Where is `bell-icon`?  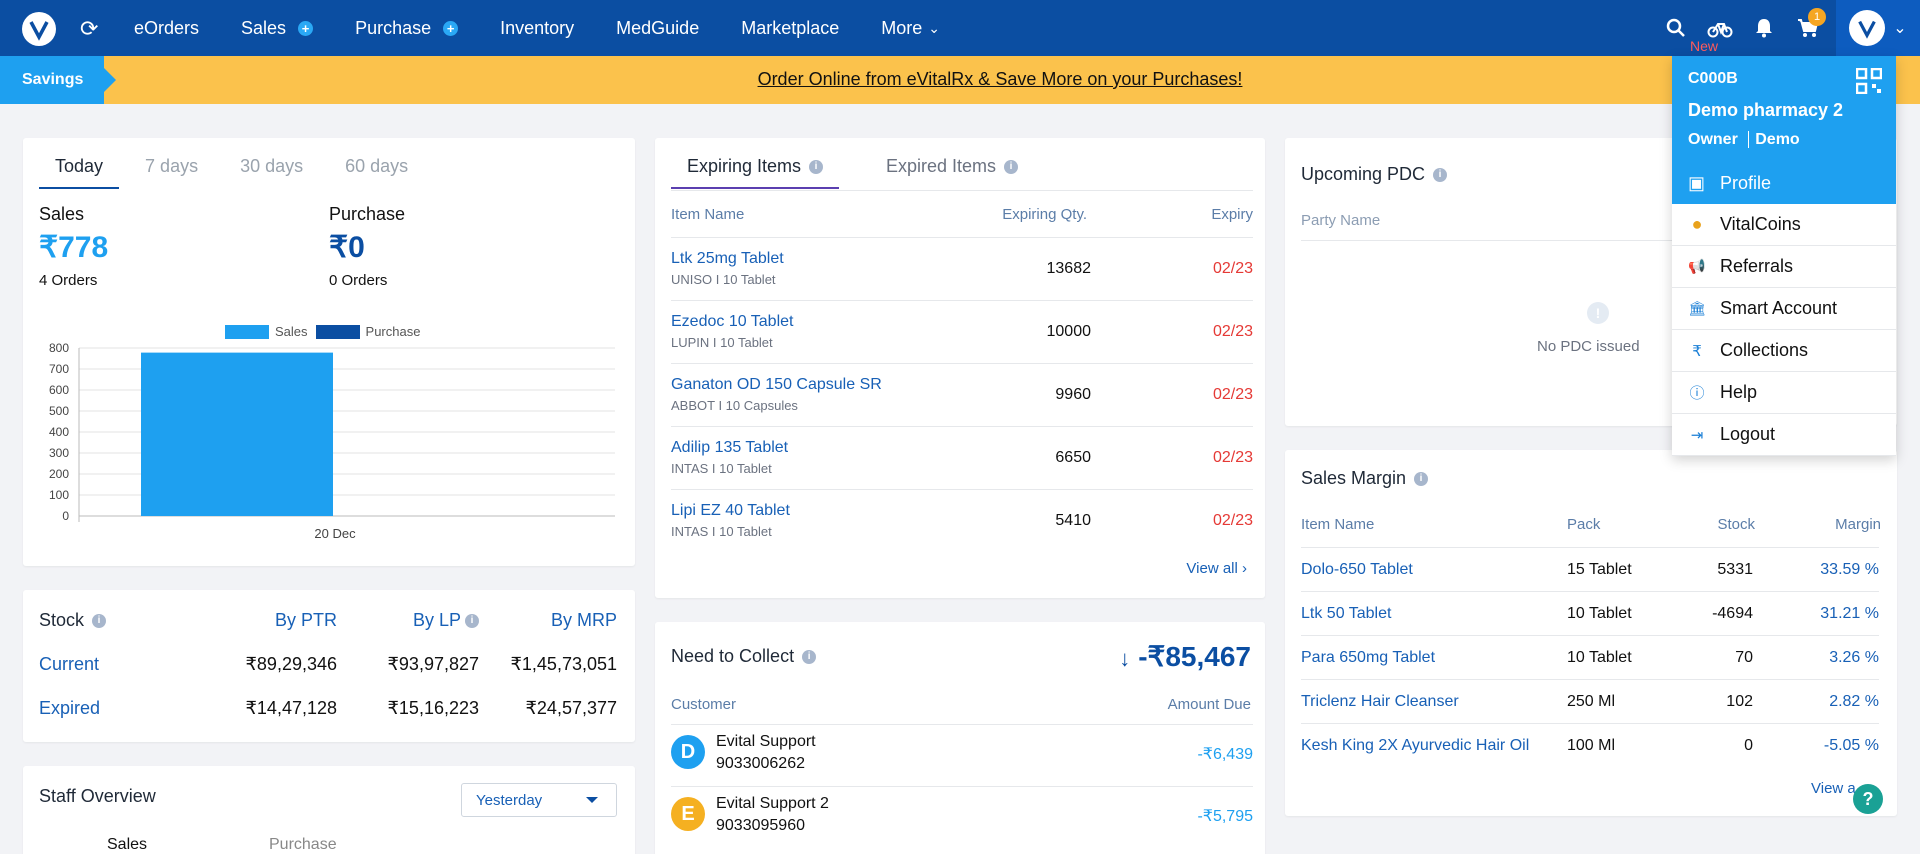
bell-icon is located at coordinates (1764, 28).